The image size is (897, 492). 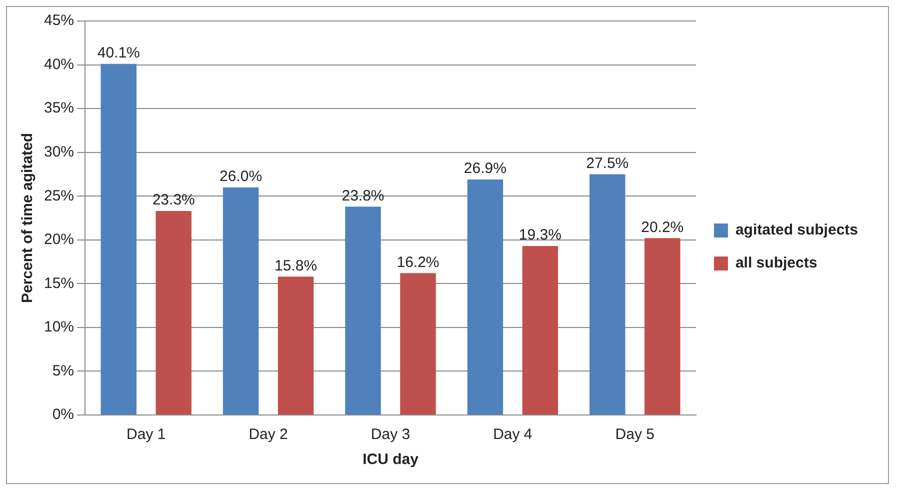 I want to click on y-tick-label: 20%, so click(x=59, y=239).